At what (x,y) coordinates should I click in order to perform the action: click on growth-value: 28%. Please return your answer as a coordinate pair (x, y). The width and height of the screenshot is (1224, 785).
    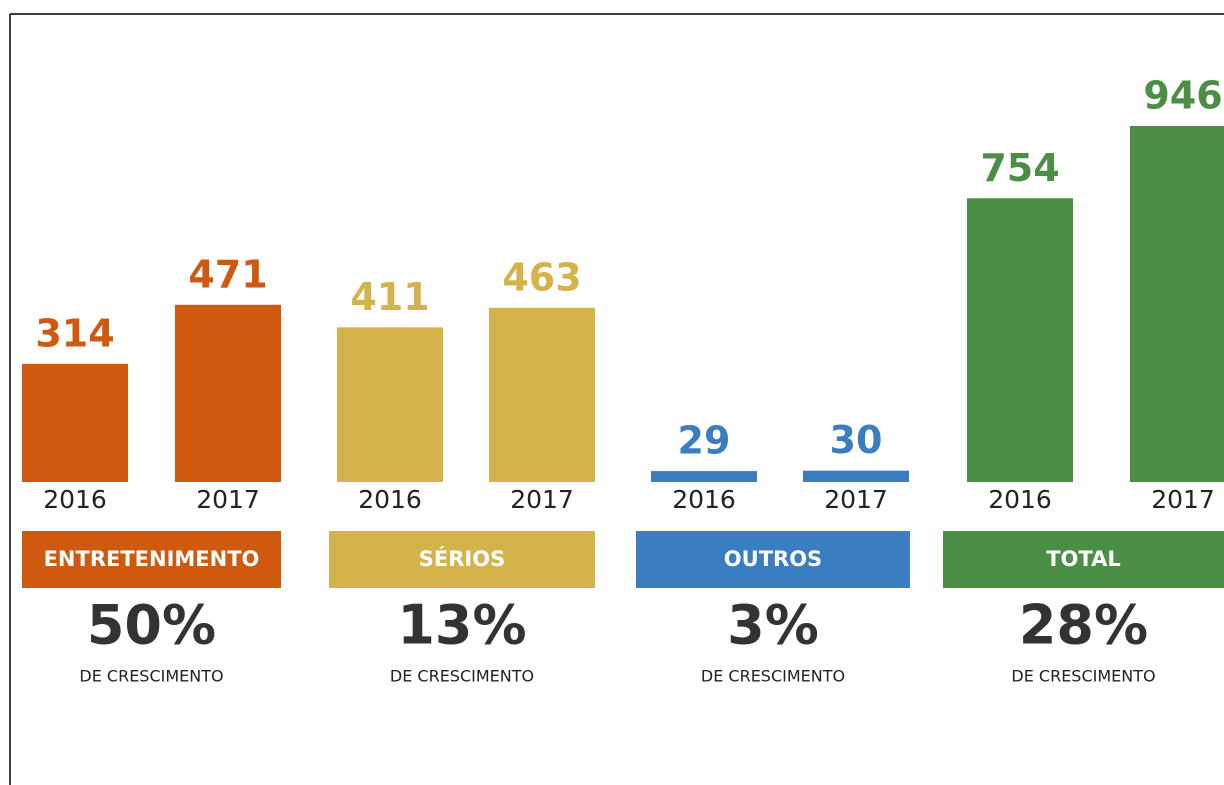
    Looking at the image, I should click on (1083, 625).